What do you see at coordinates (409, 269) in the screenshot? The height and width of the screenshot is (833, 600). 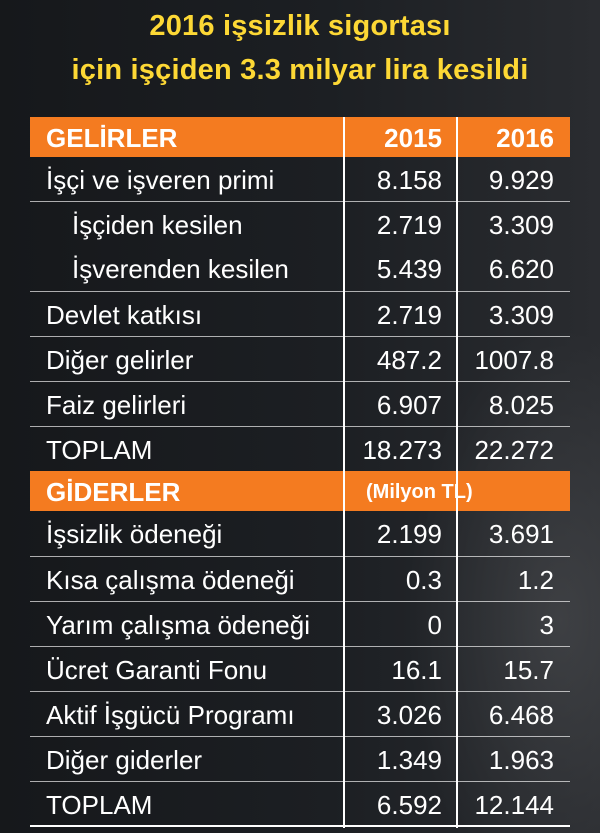 I see `value-2015: 5.439` at bounding box center [409, 269].